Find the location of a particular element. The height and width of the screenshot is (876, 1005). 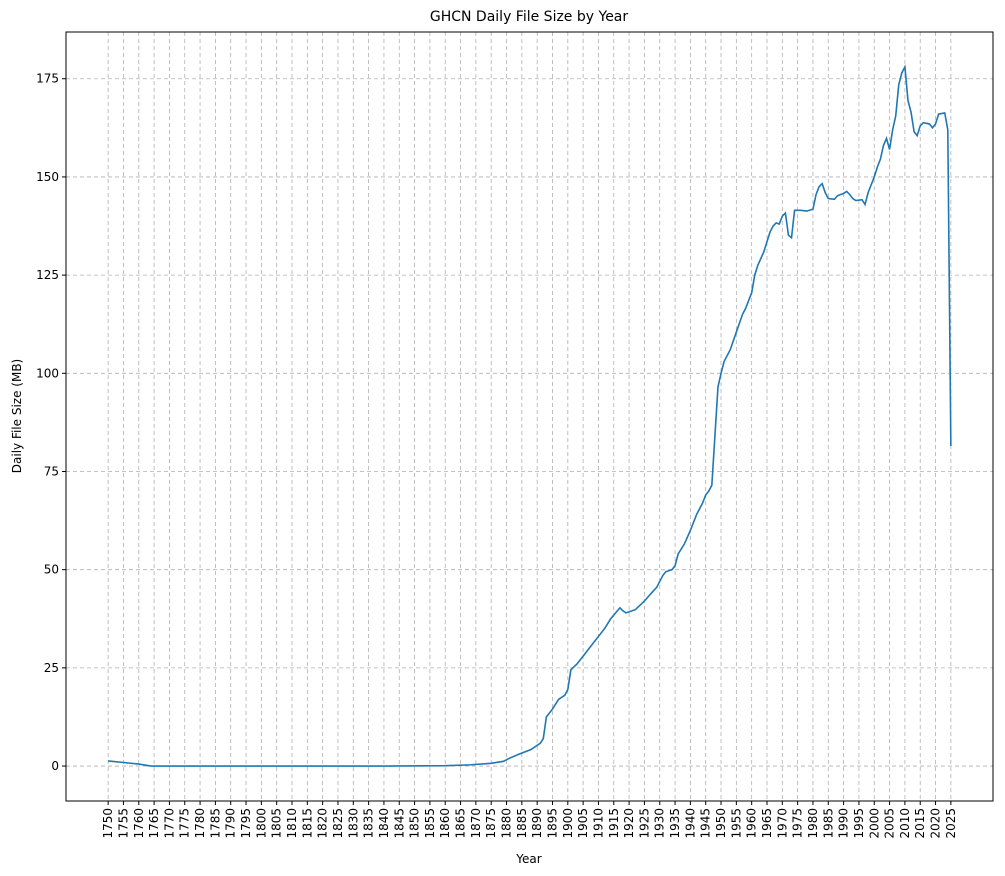

x-tick-label: 1860 is located at coordinates (445, 823).